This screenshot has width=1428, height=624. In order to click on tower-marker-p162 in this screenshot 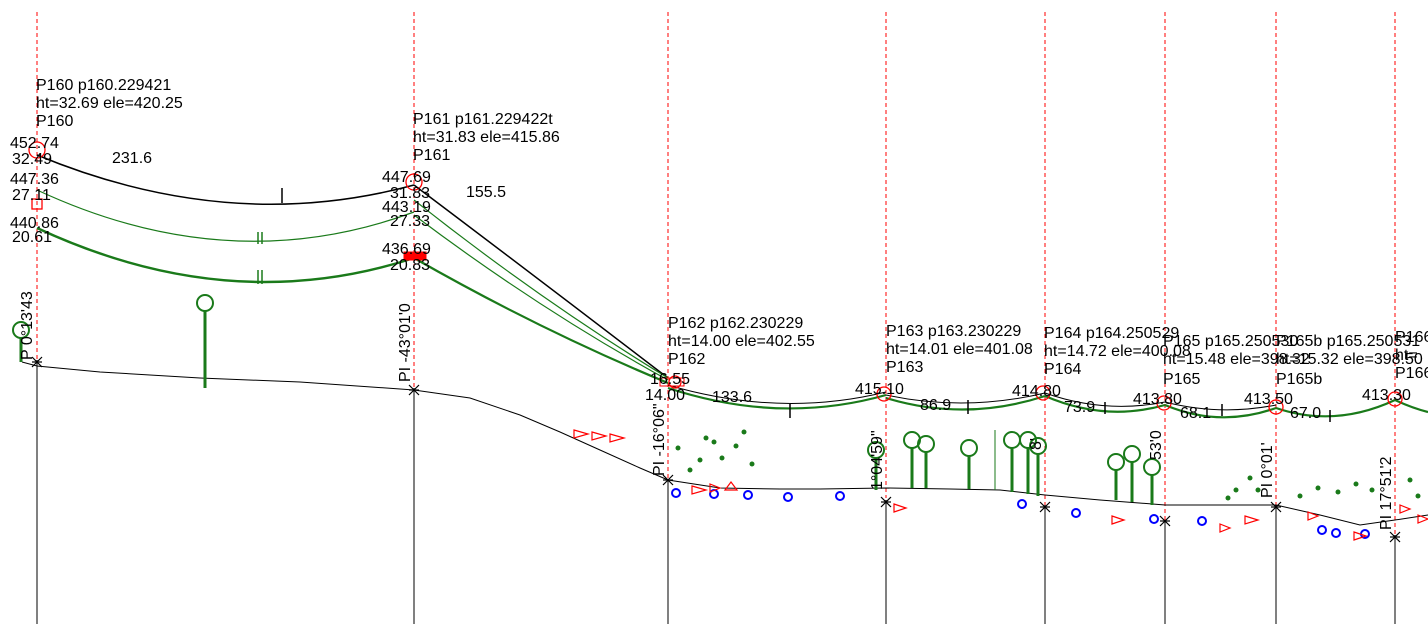, I will do `click(675, 382)`.